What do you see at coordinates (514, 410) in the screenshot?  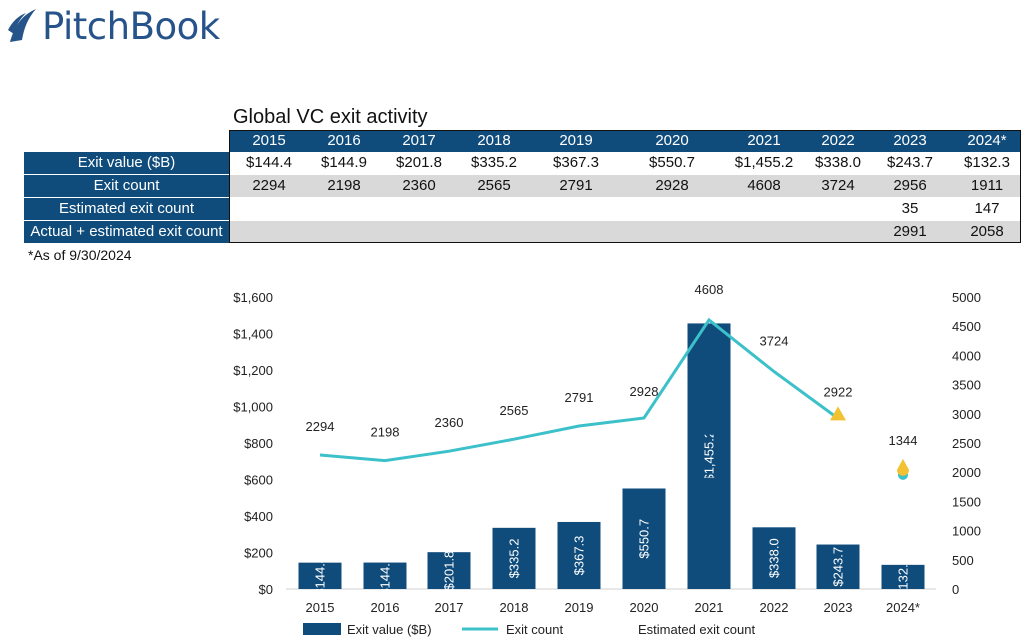 I see `line-data-label: 2565` at bounding box center [514, 410].